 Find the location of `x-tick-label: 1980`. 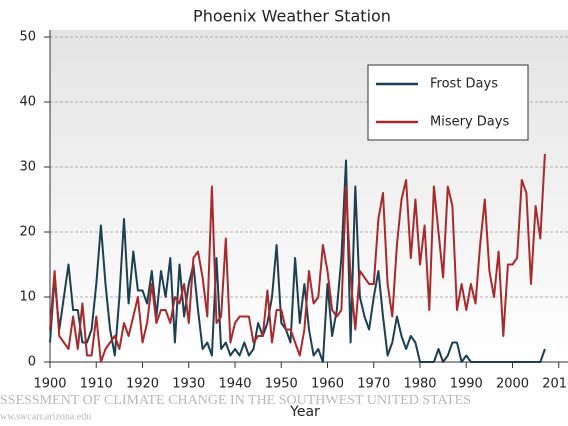

x-tick-label: 1980 is located at coordinates (419, 384).